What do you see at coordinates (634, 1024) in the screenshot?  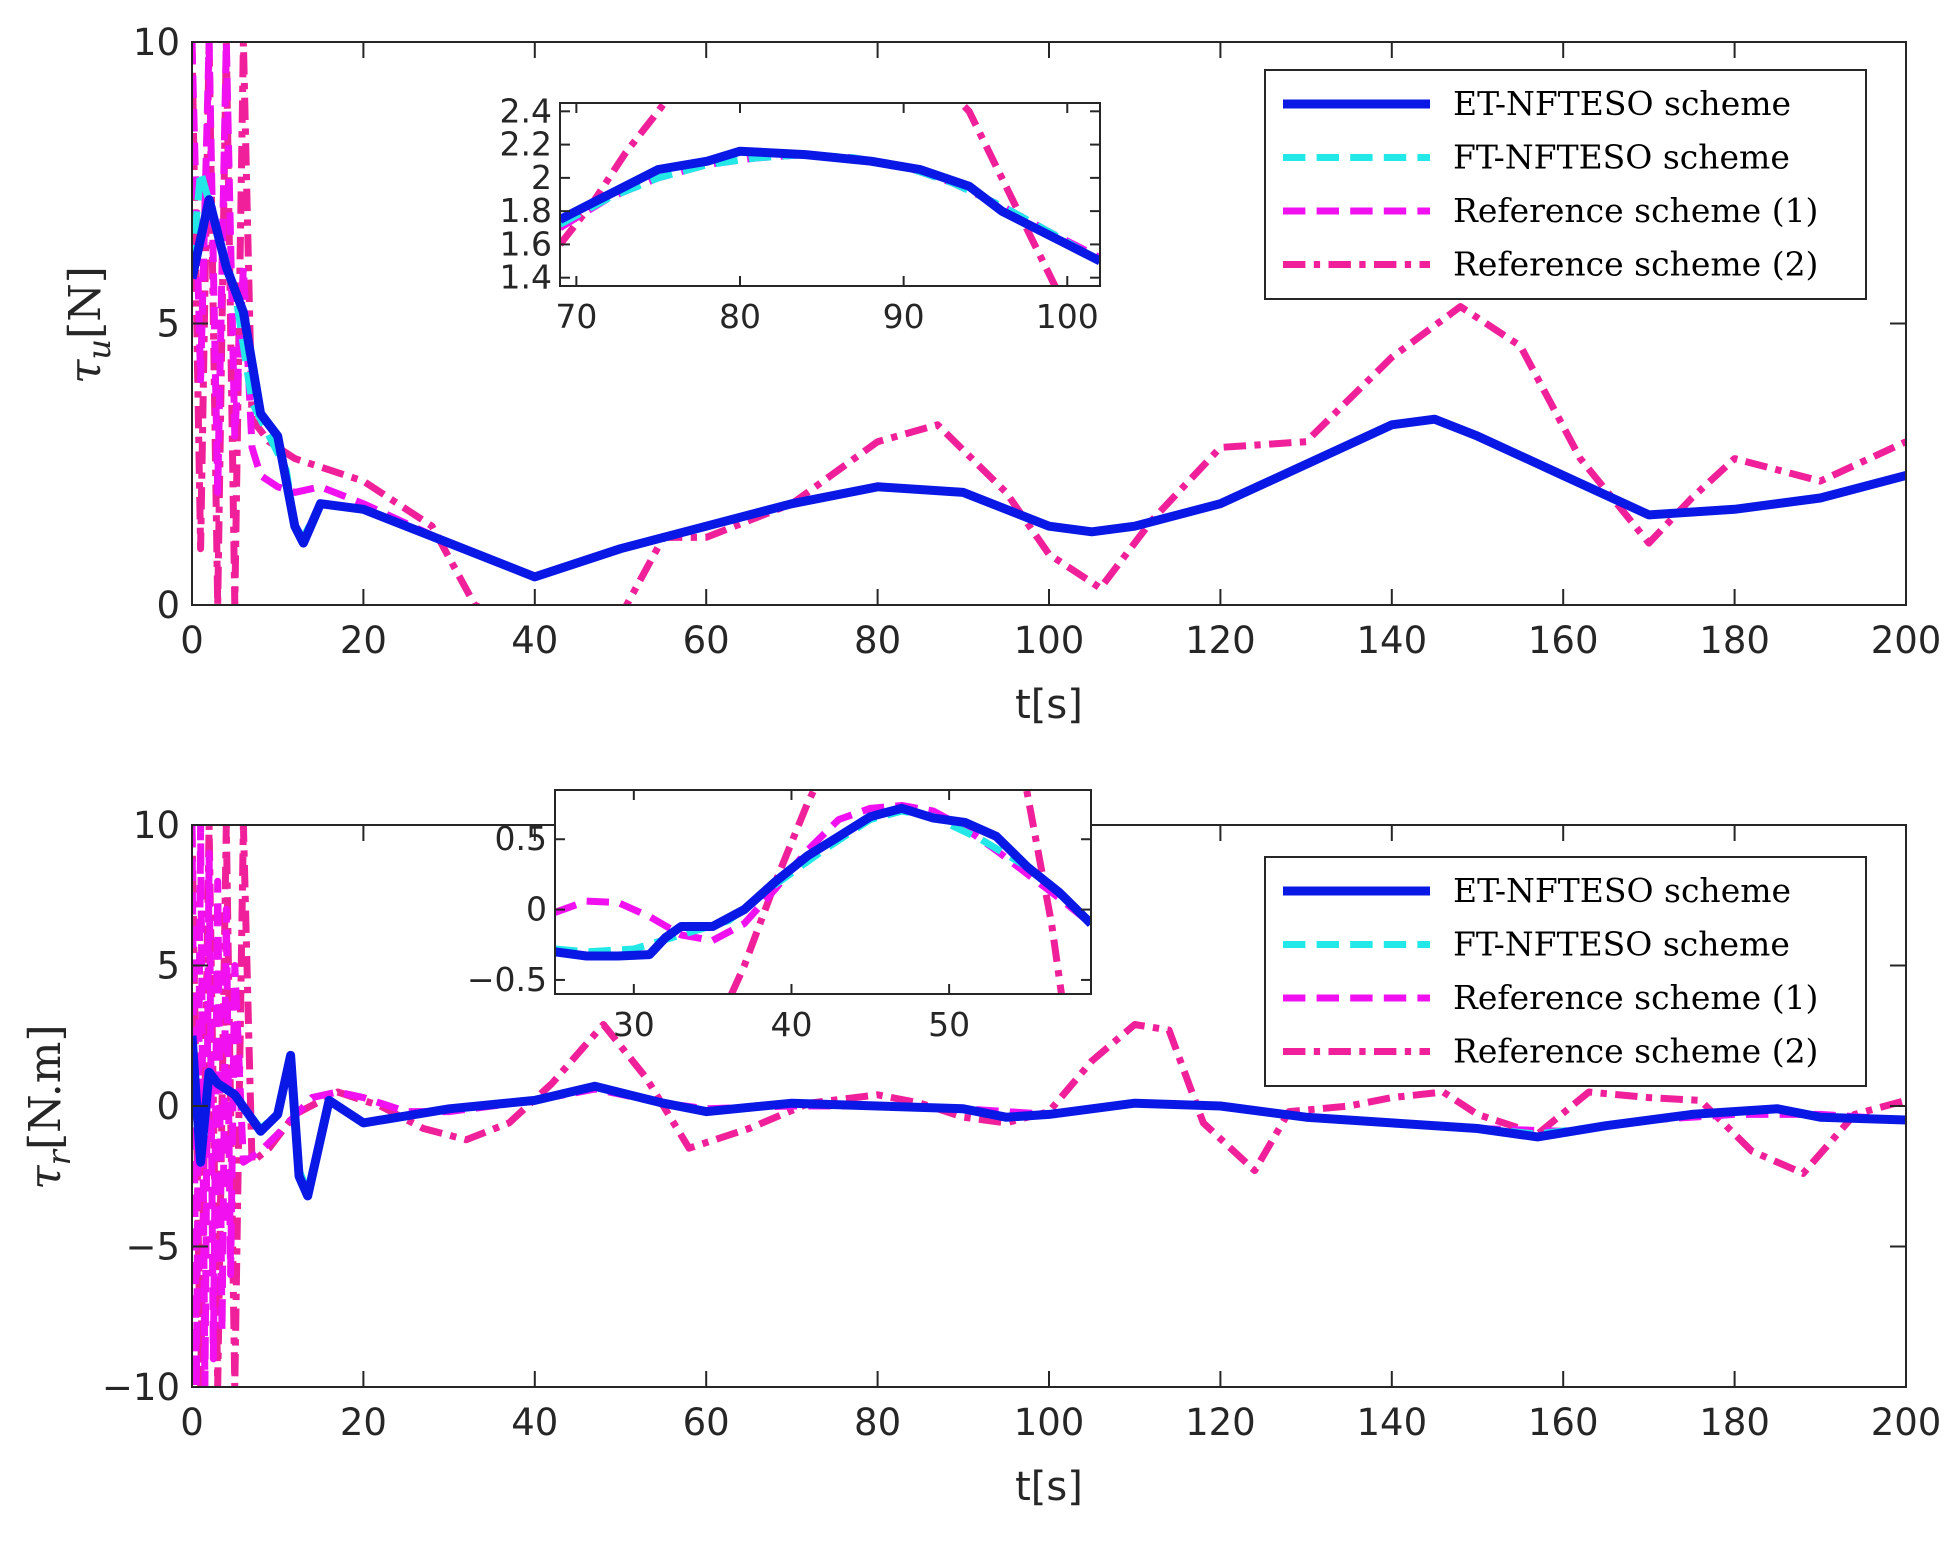 I see `inset-x-tick-label: 30` at bounding box center [634, 1024].